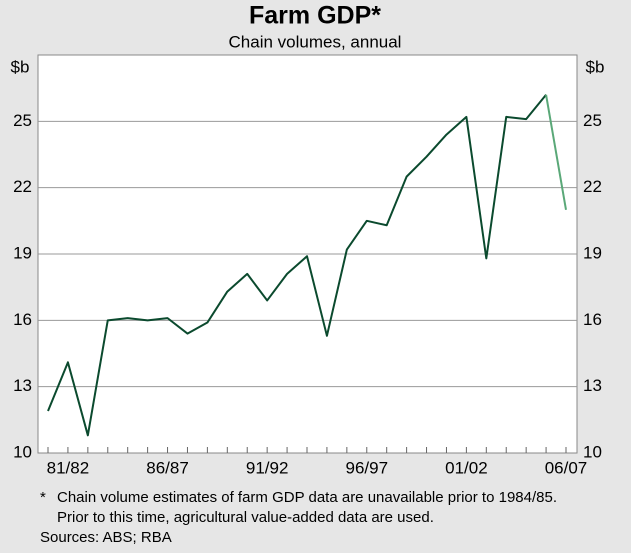 Image resolution: width=631 pixels, height=553 pixels. Describe the element at coordinates (315, 41) in the screenshot. I see `chart-subtitle: Chain volumes, annual` at that location.